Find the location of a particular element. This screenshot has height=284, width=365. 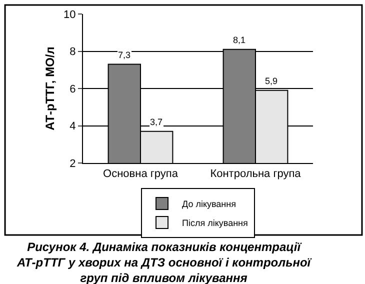

x-tick-label: Контрольна група is located at coordinates (256, 174).